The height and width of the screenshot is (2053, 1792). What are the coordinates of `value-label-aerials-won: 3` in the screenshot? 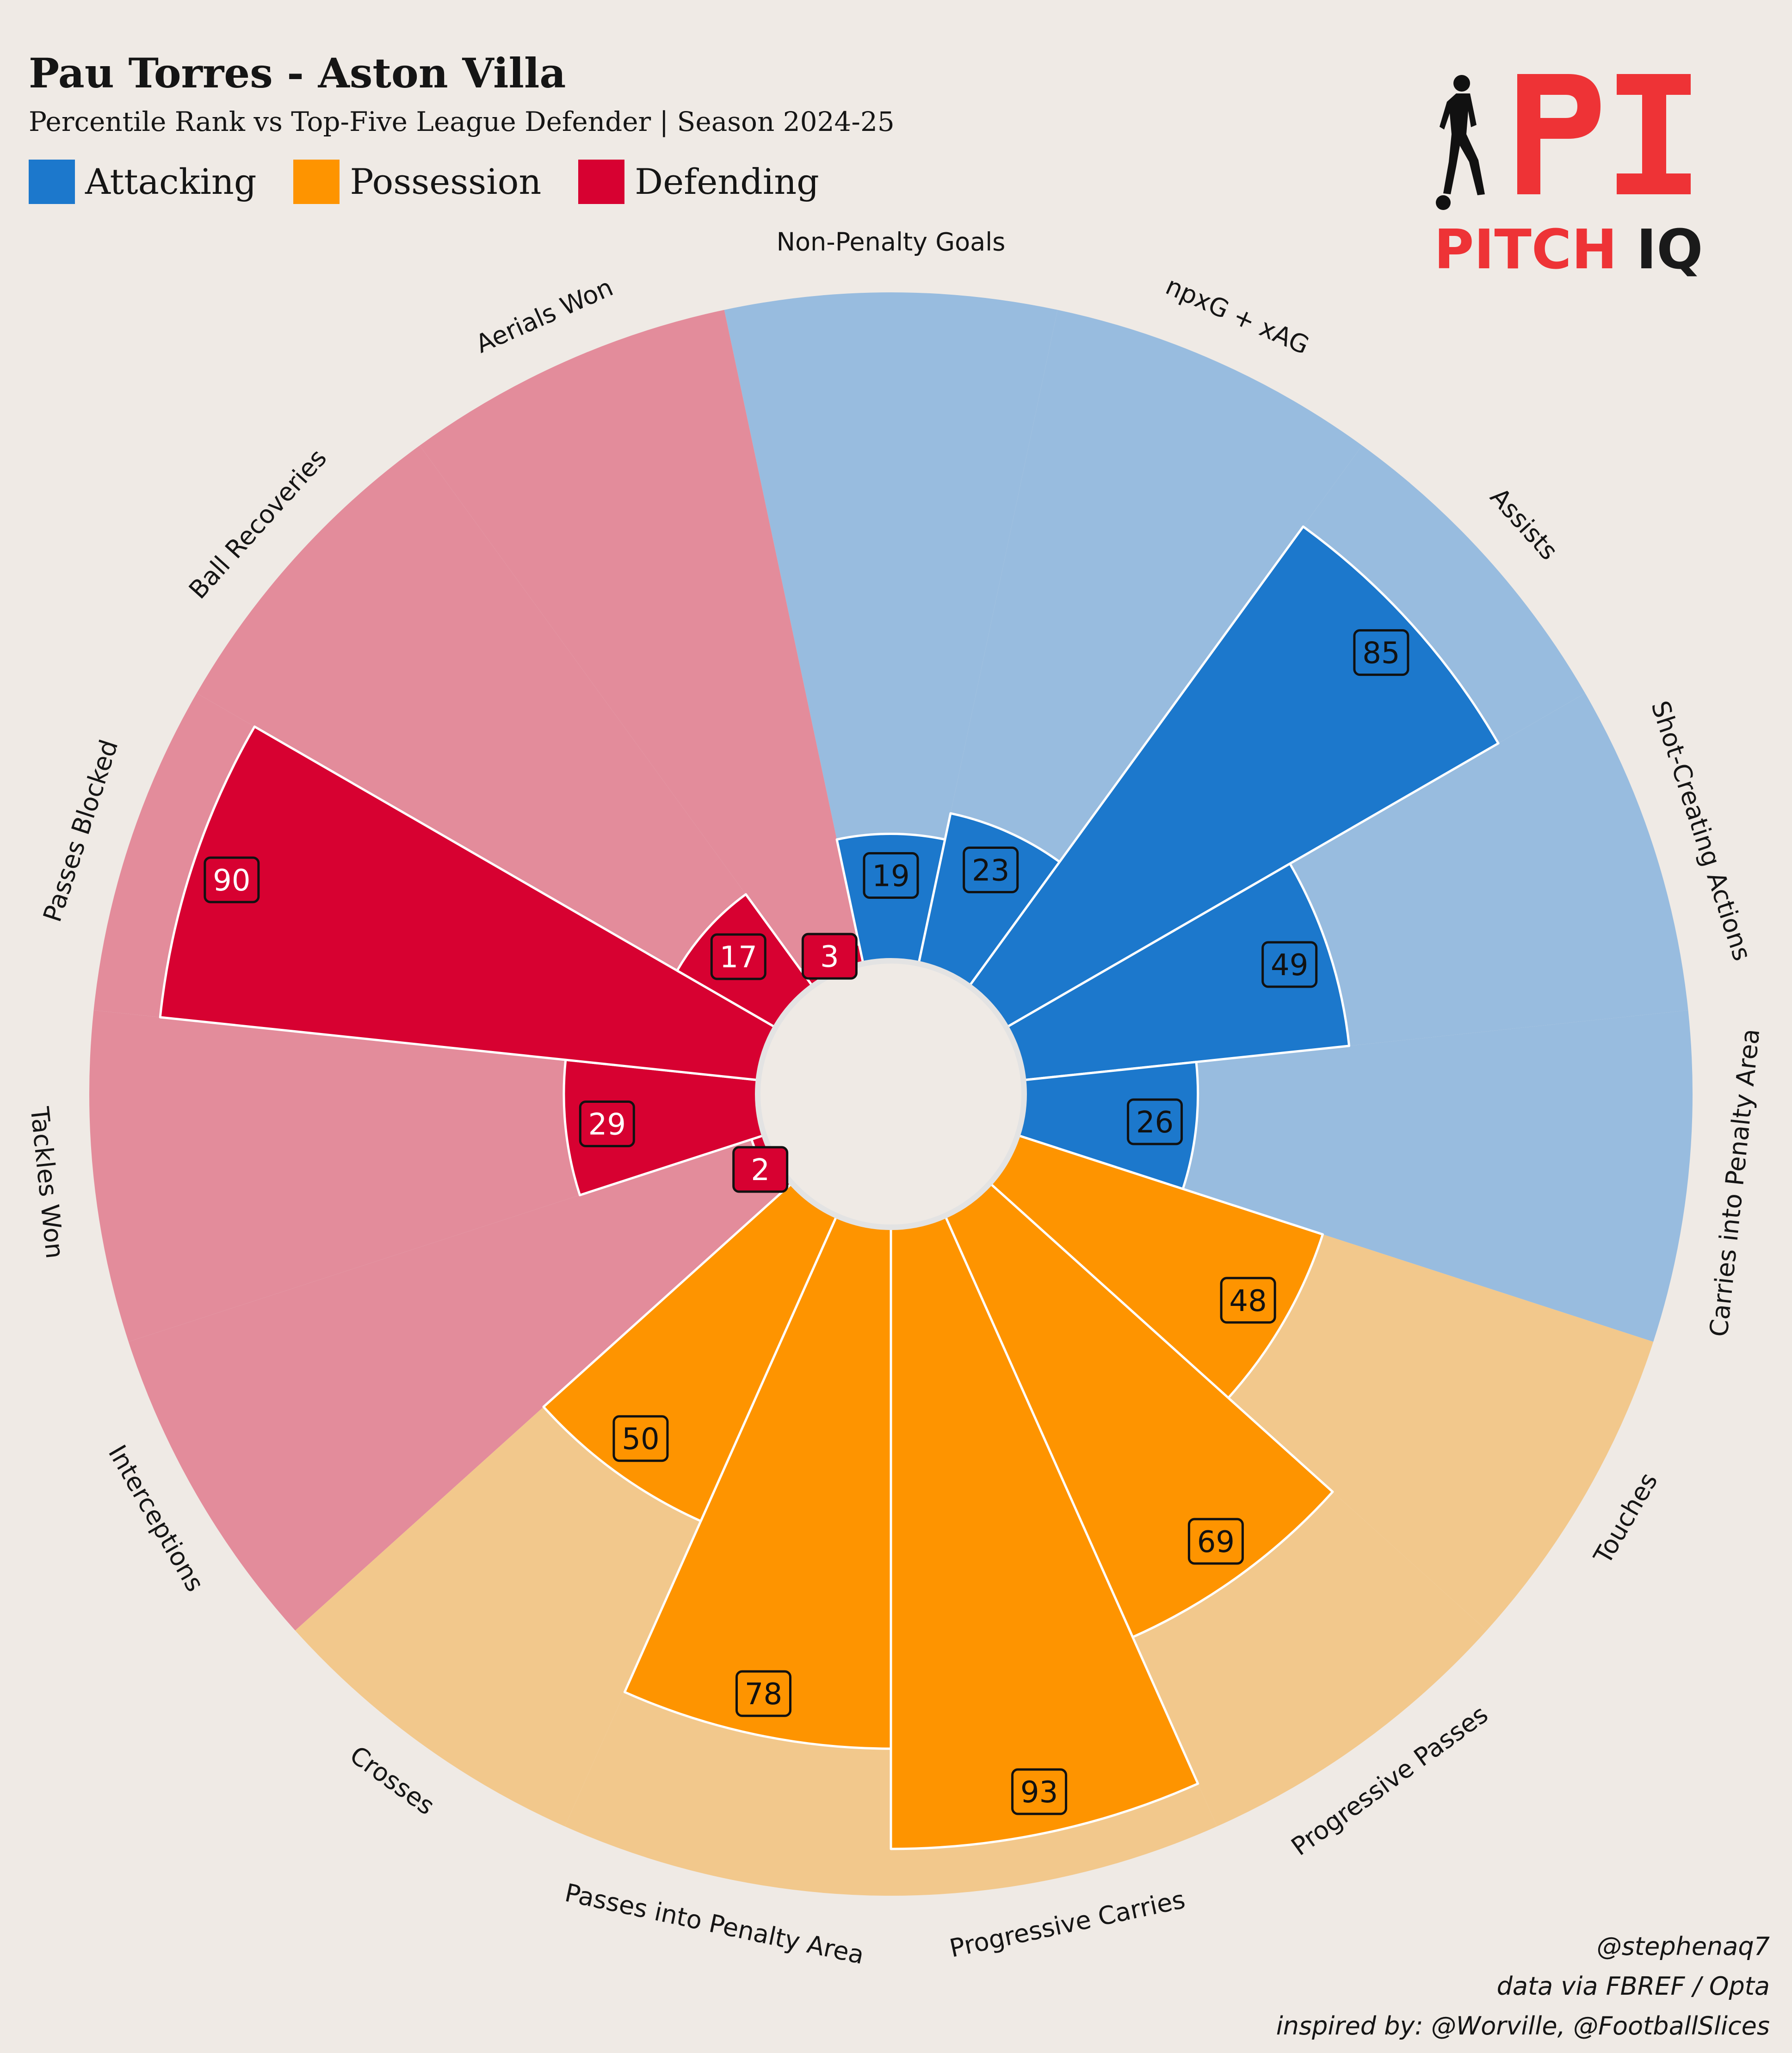 It's located at (829, 956).